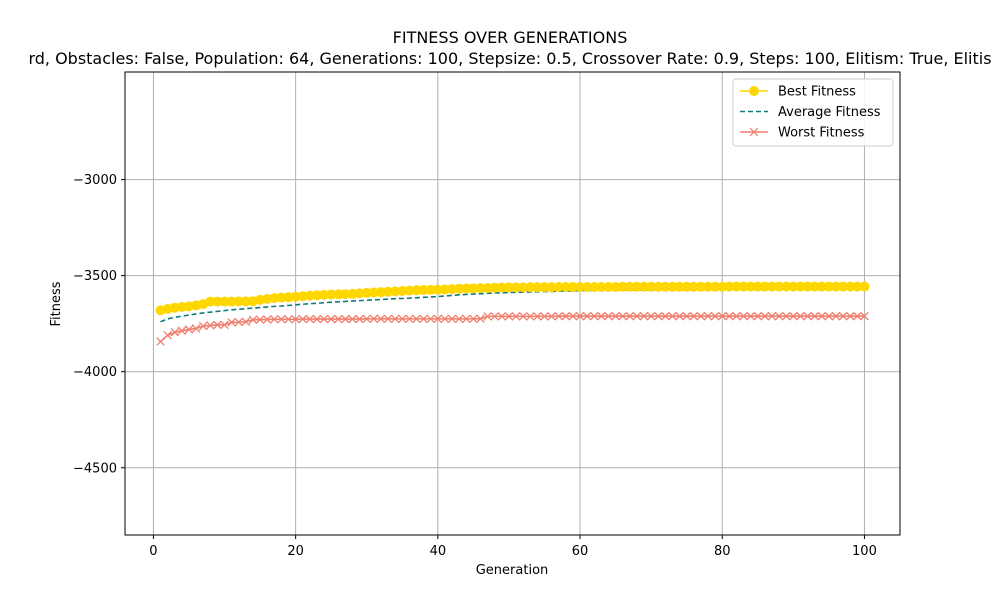 Image resolution: width=1000 pixels, height=600 pixels. I want to click on y-tick-label: −4500, so click(95, 468).